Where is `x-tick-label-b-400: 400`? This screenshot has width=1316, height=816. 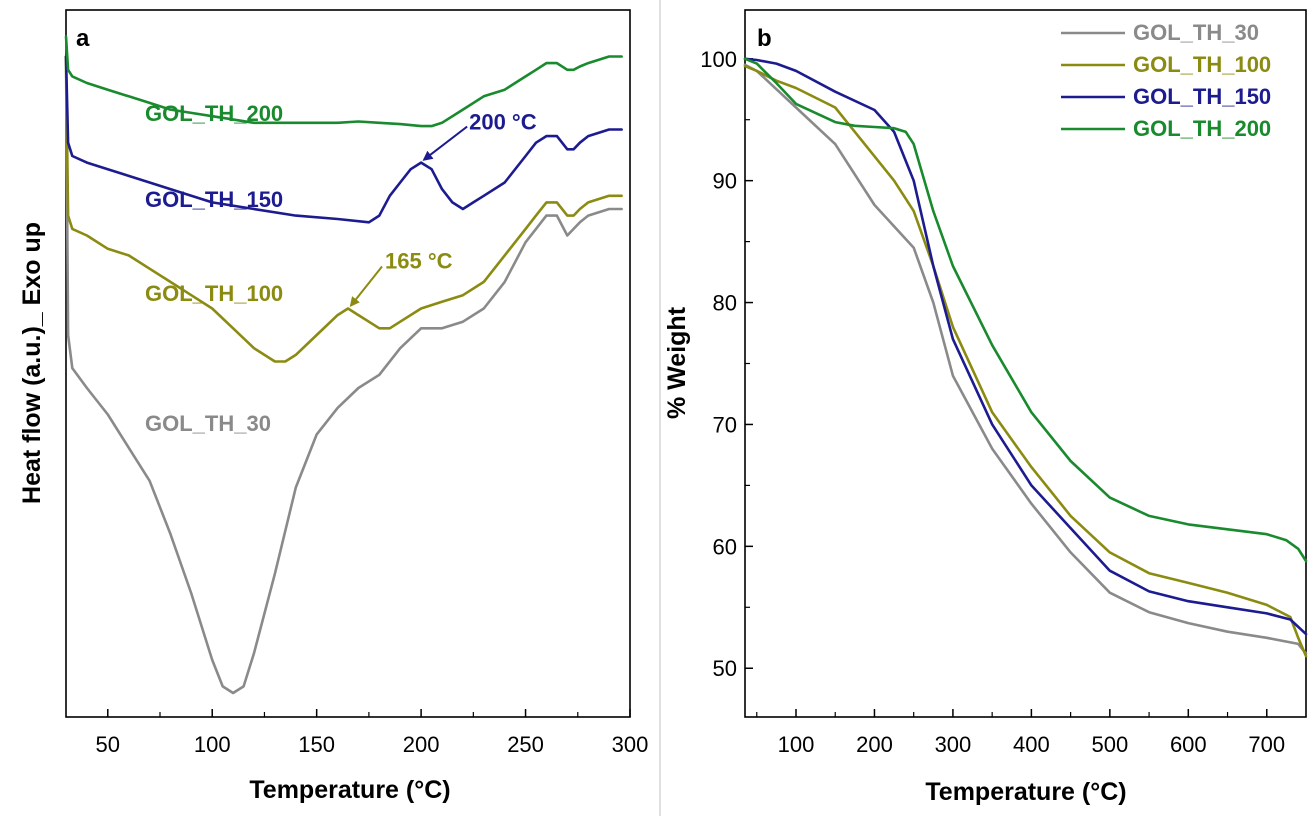
x-tick-label-b-400: 400 is located at coordinates (1031, 744).